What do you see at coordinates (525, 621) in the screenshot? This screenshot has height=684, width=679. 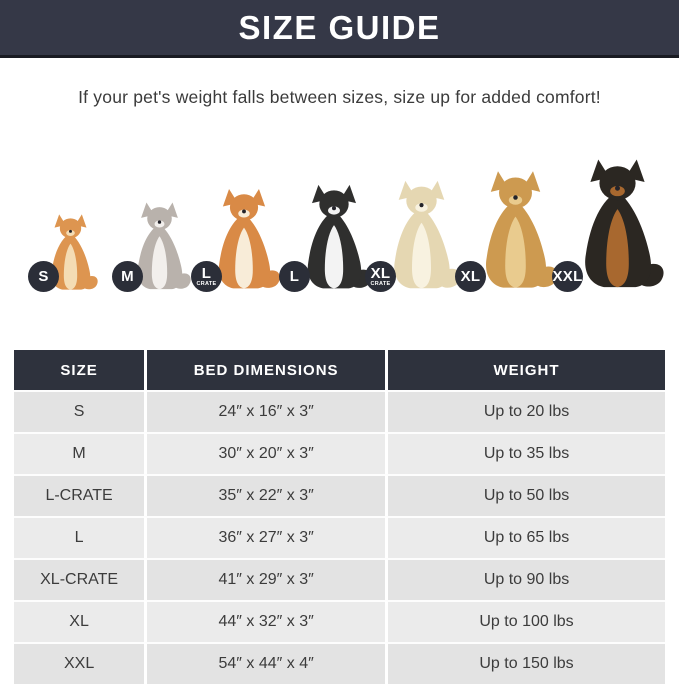 I see `weight-cell: Up to 100 lbs` at bounding box center [525, 621].